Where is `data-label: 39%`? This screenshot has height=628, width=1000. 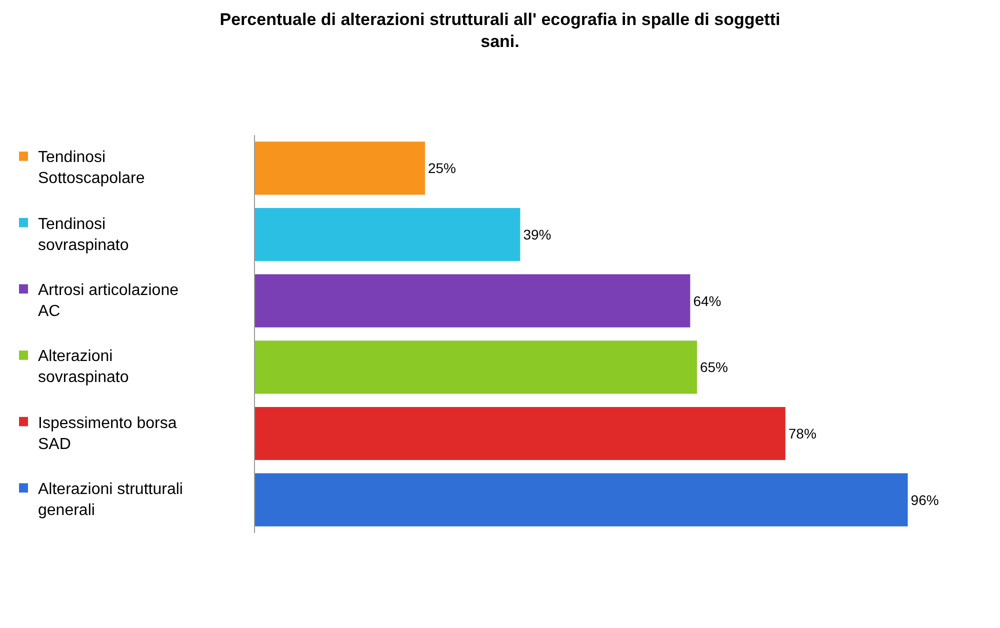 data-label: 39% is located at coordinates (537, 234).